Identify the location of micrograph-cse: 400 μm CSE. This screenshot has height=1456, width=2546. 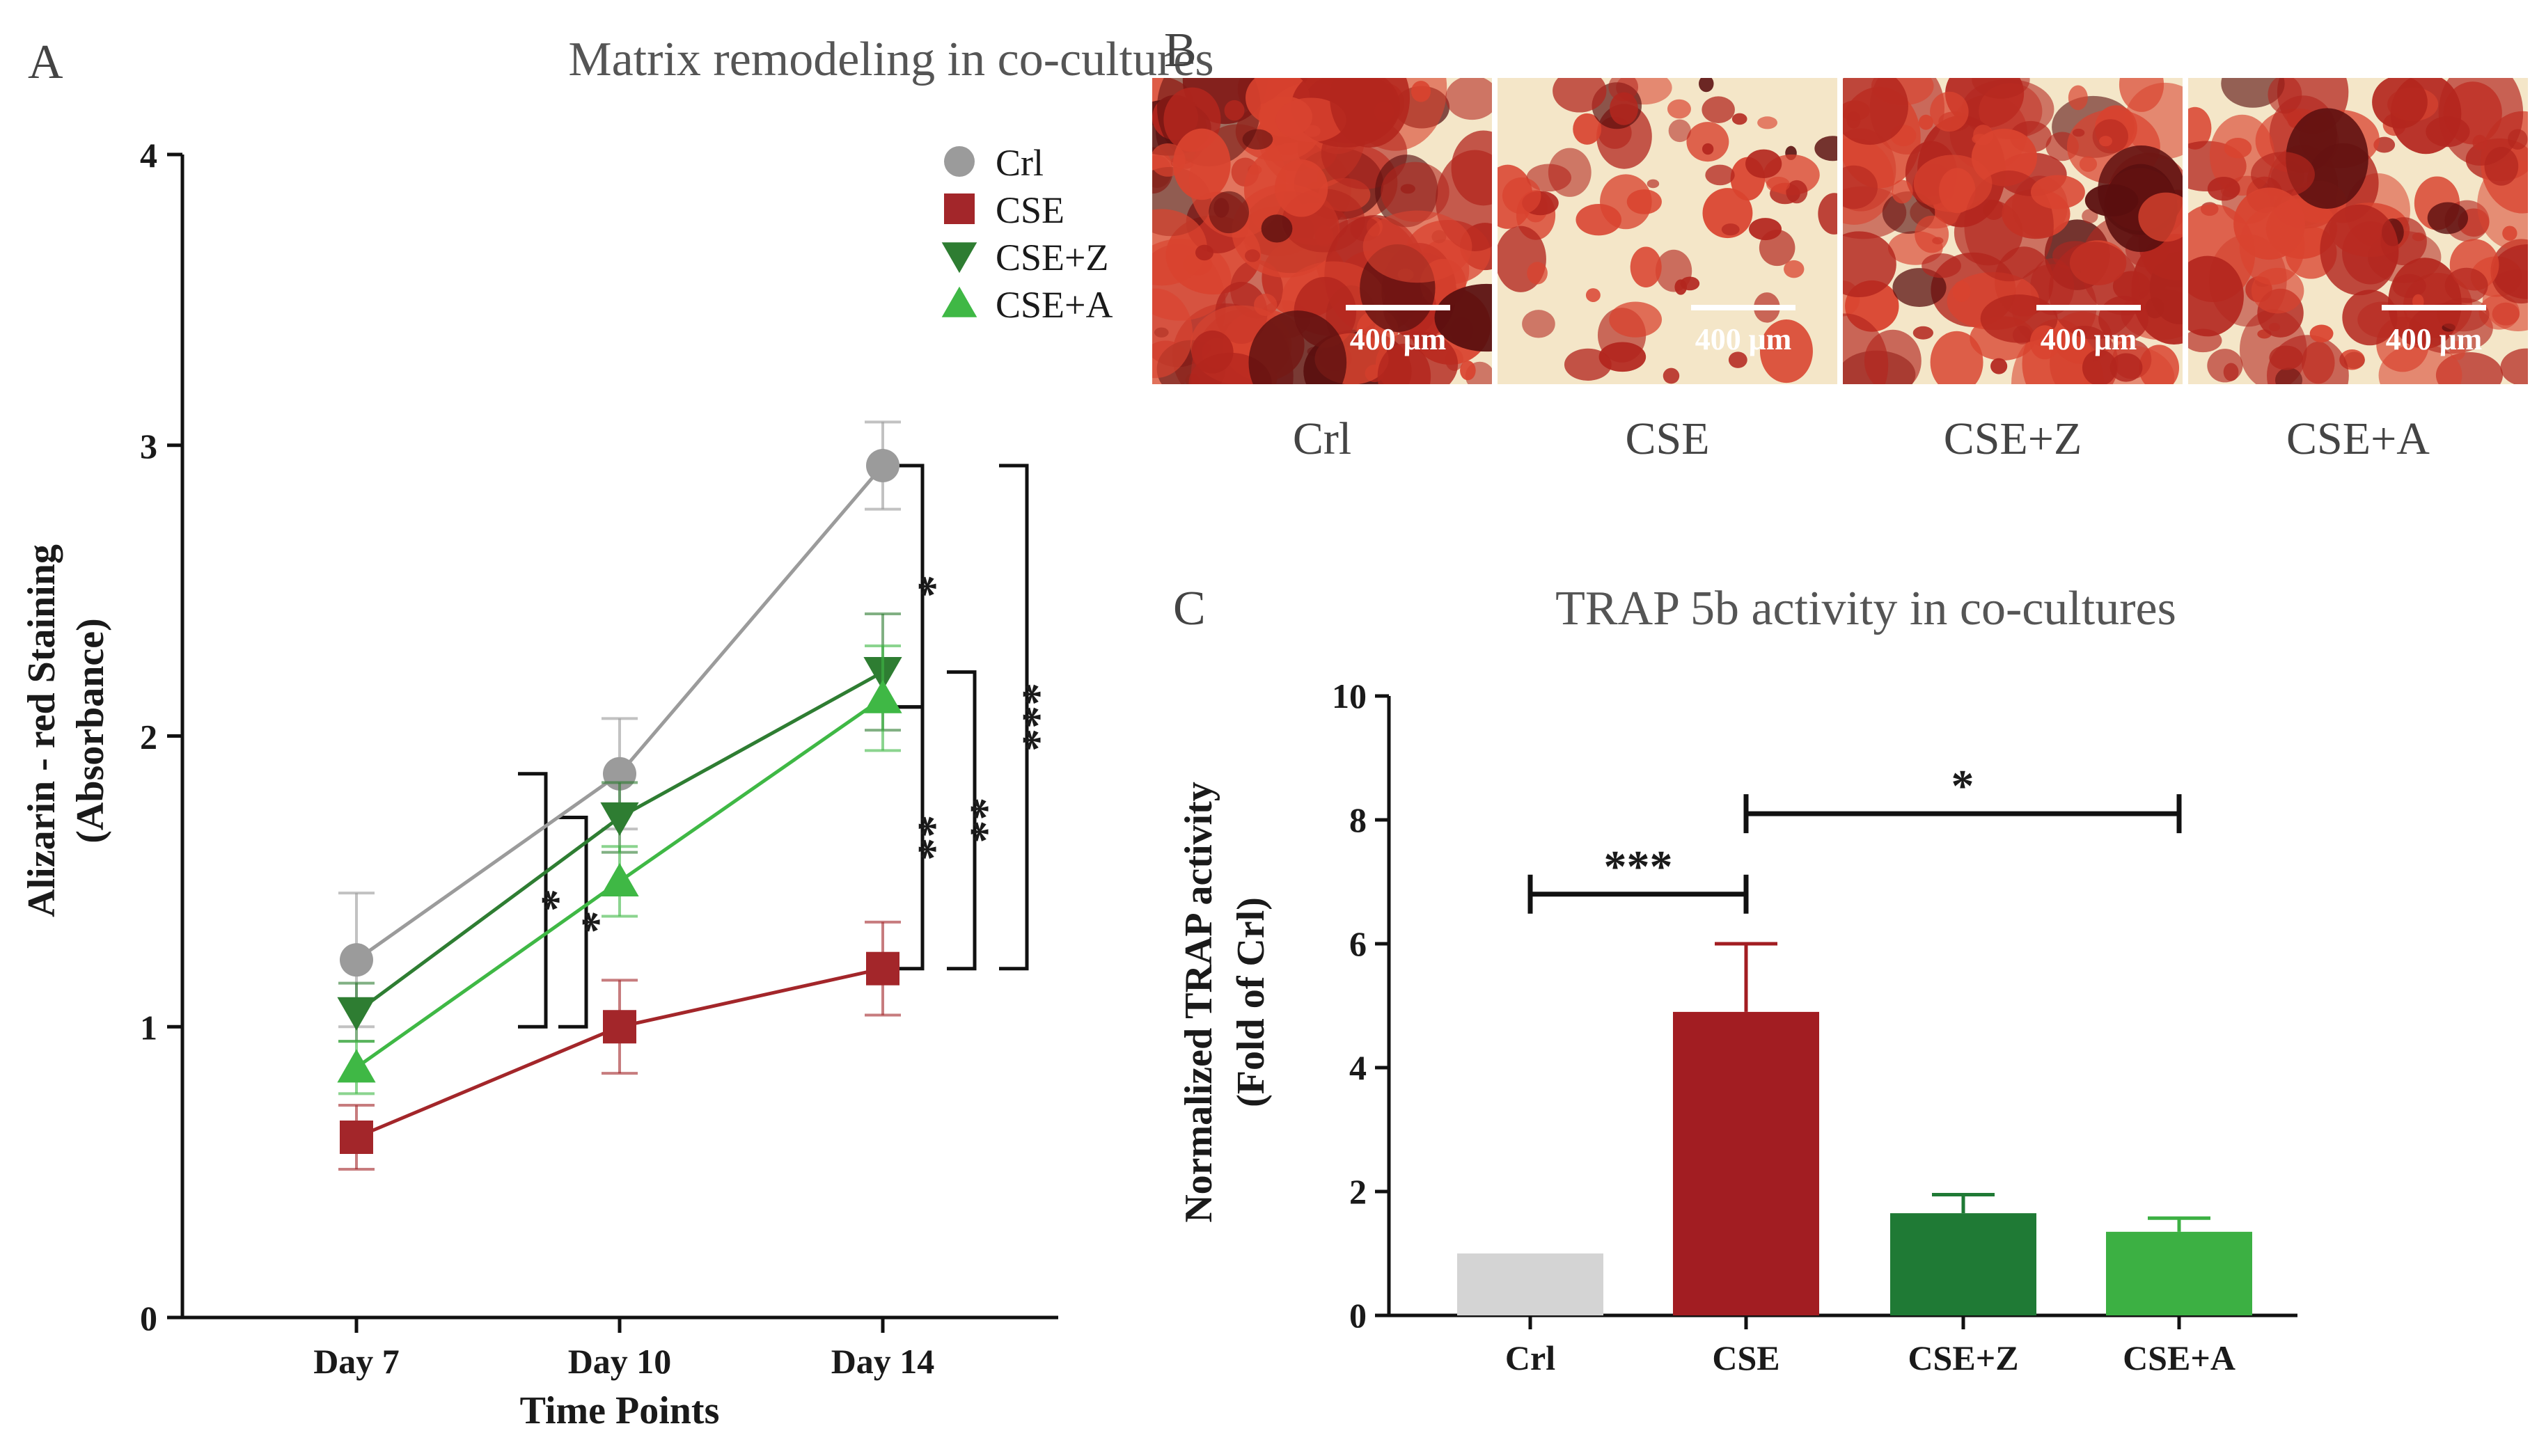
(1667, 271).